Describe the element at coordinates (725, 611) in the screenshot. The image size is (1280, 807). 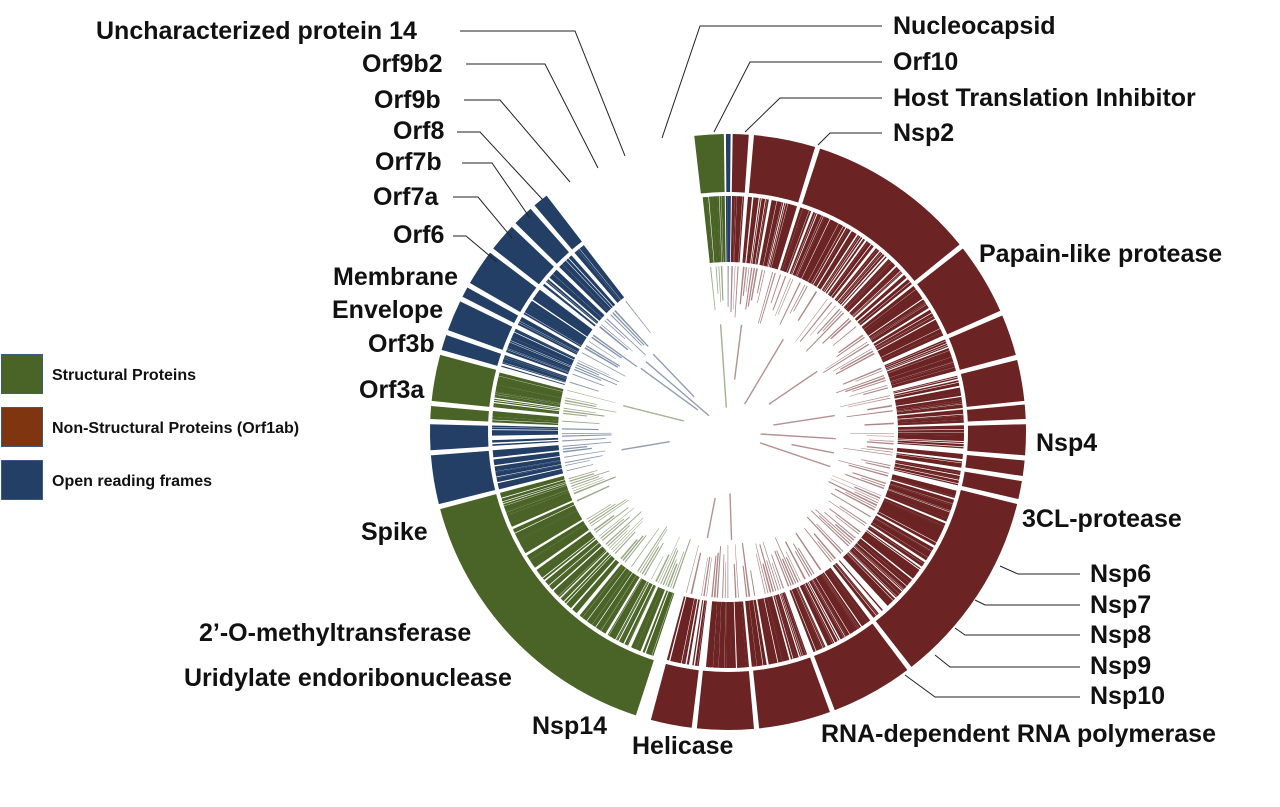
I see `segment-uridylate-endoribonuclease` at that location.